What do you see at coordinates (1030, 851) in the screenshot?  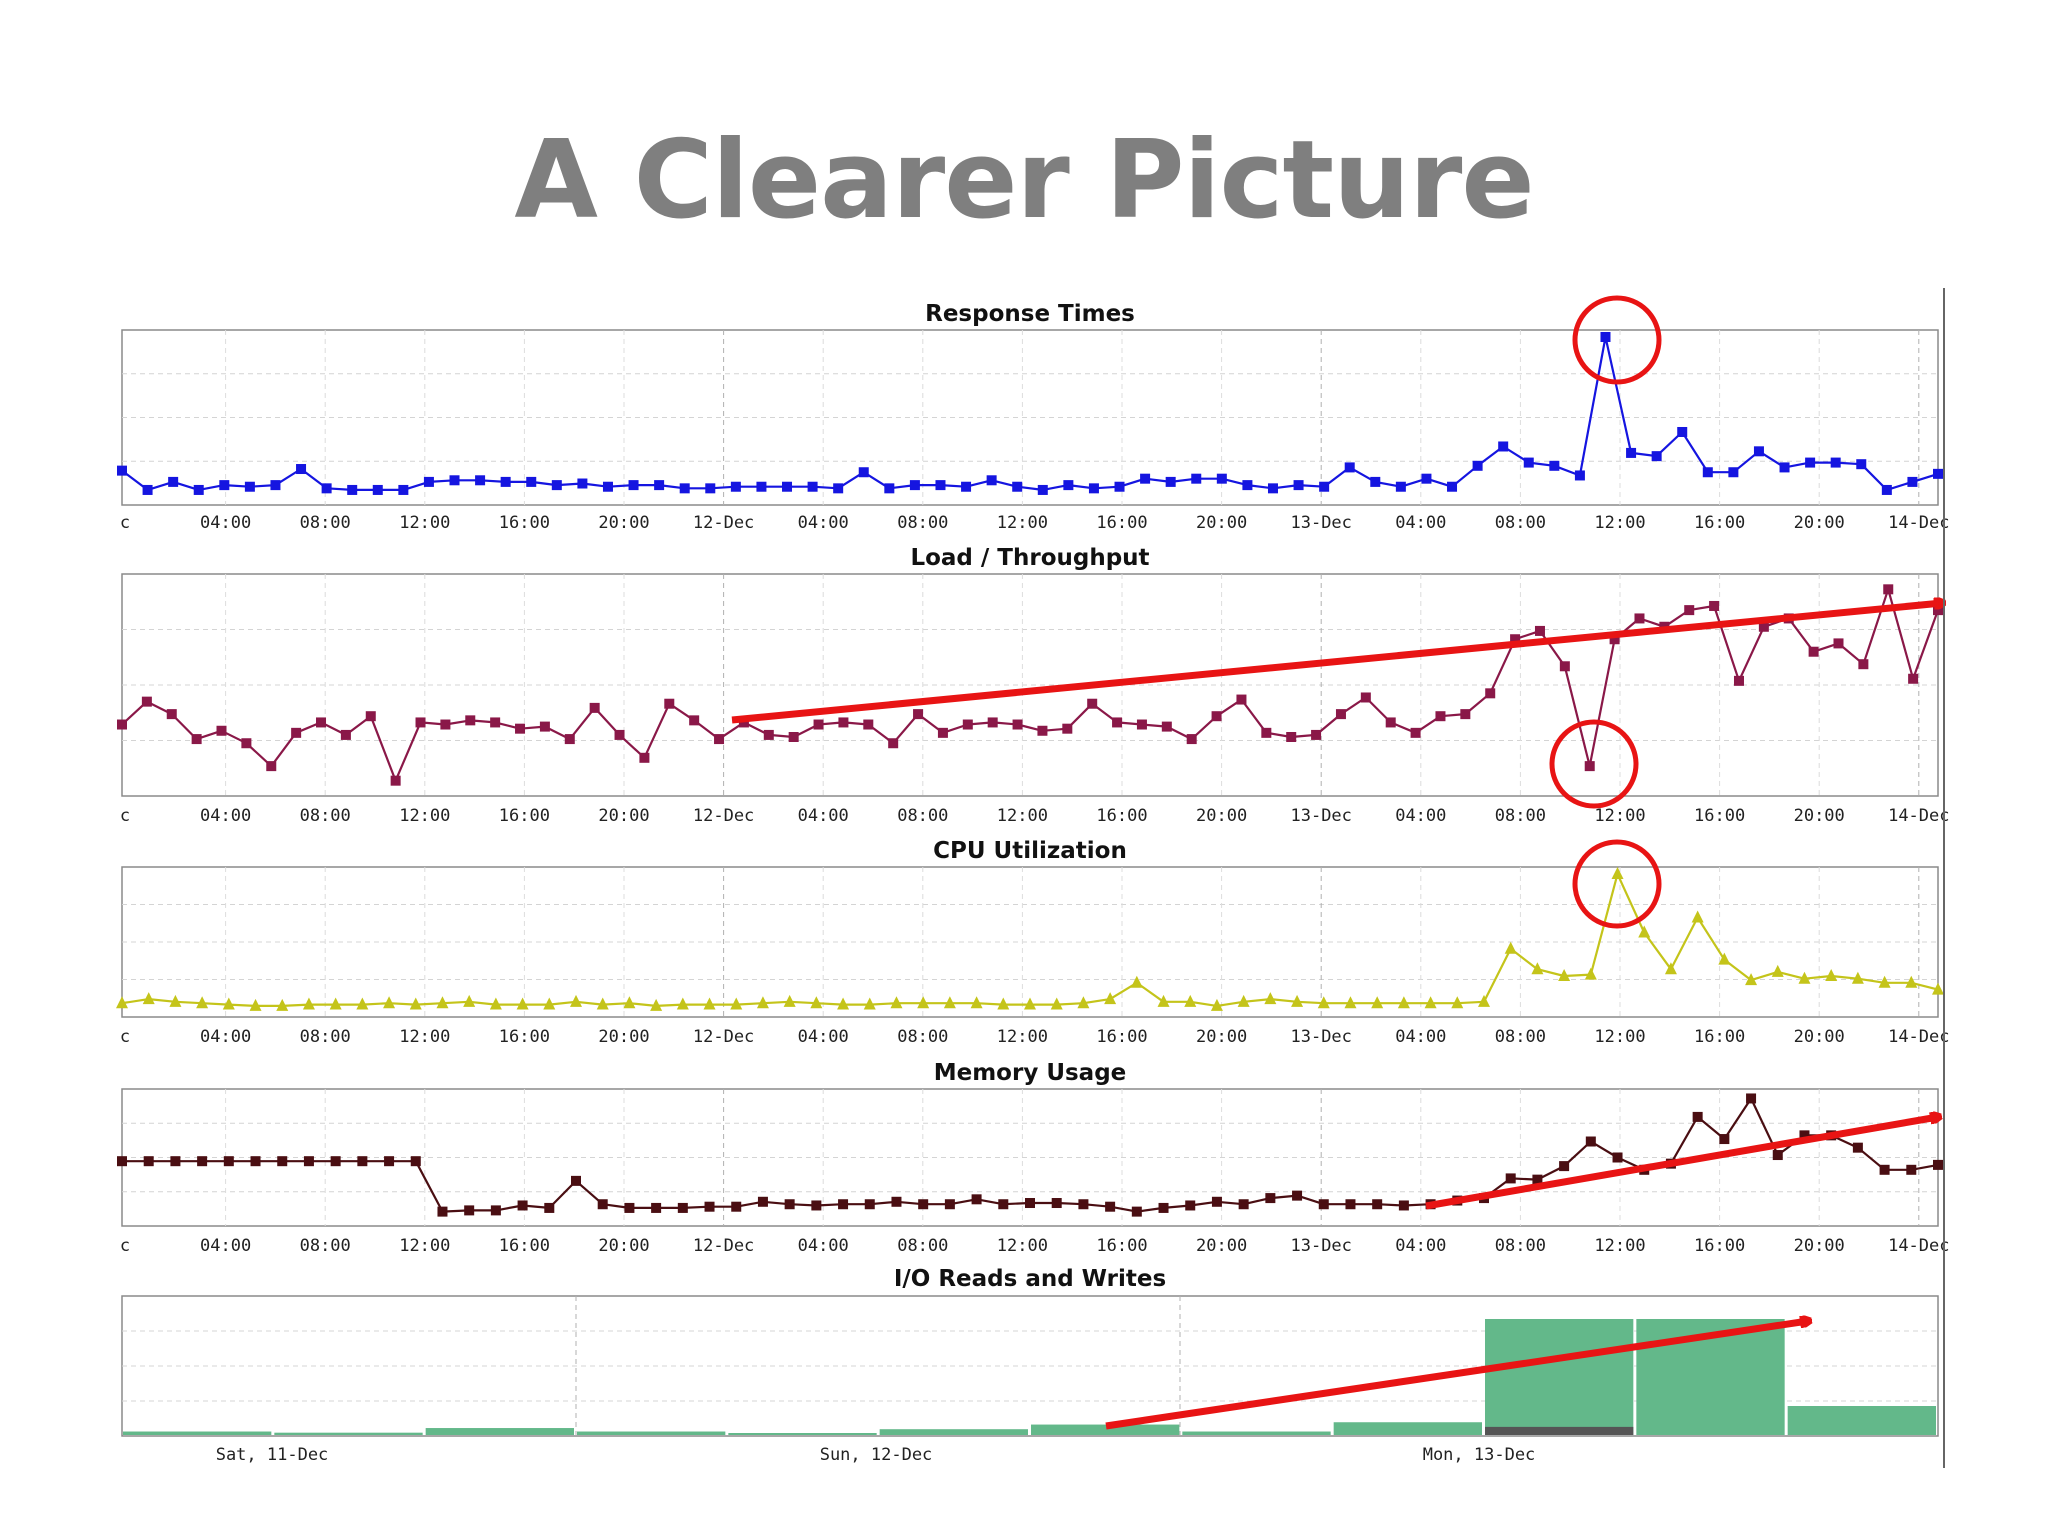 I see `chart-title: CPU Utilization` at bounding box center [1030, 851].